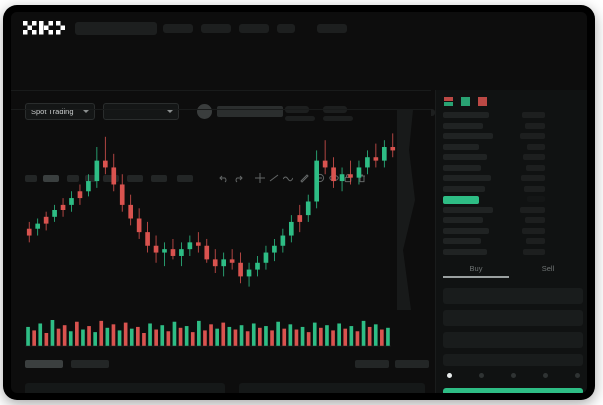 This screenshot has height=405, width=603. I want to click on order-total-field, so click(513, 360).